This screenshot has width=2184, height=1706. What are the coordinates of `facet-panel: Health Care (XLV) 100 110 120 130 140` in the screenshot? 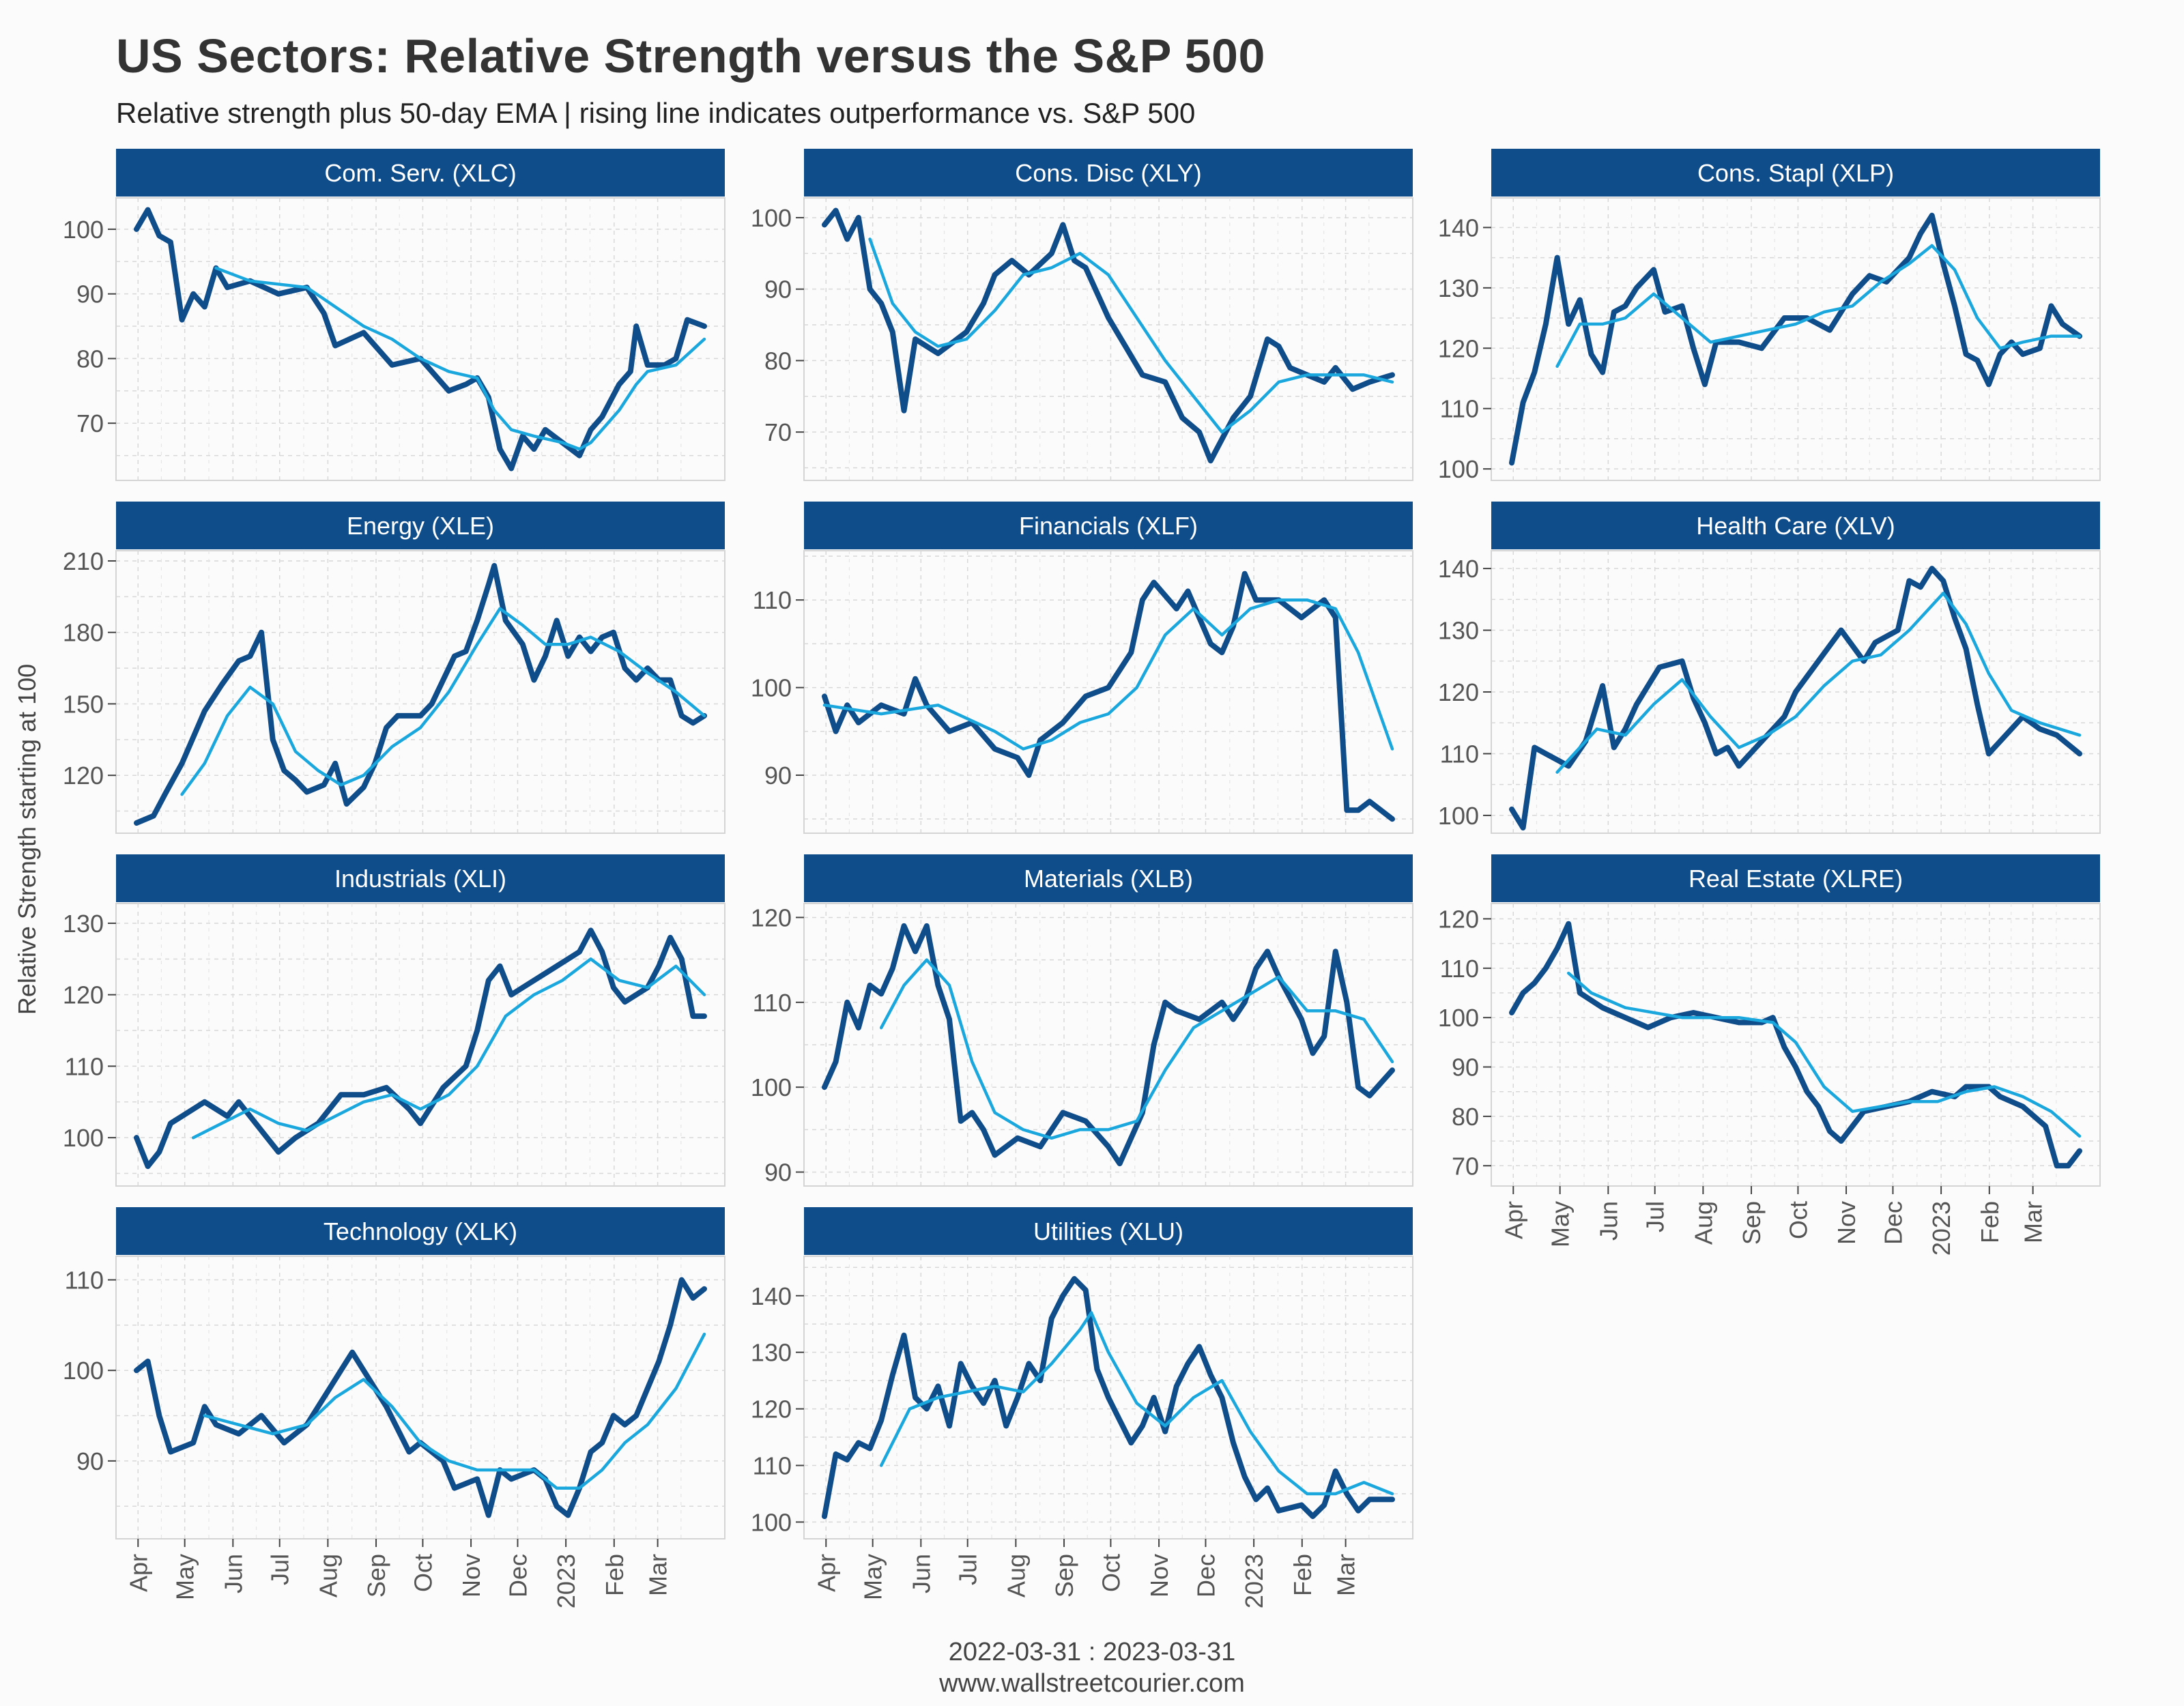 It's located at (1769, 668).